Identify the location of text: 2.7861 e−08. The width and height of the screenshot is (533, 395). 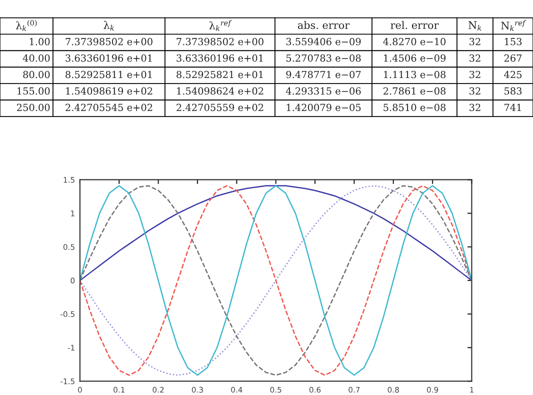
(414, 91).